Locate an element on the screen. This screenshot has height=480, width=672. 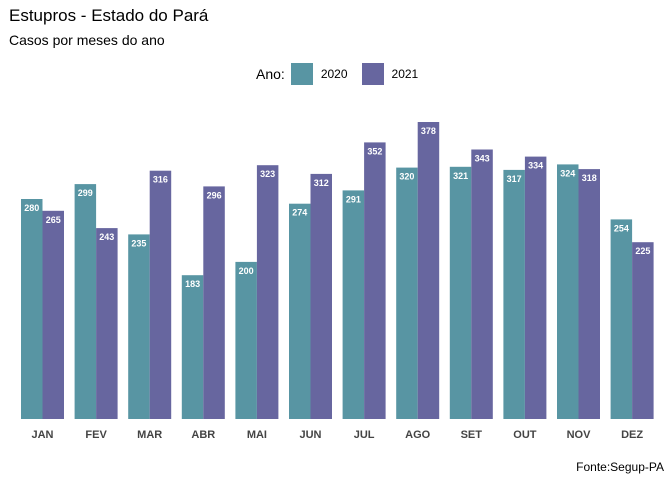
data-label-2021-dez: 225 is located at coordinates (642, 251).